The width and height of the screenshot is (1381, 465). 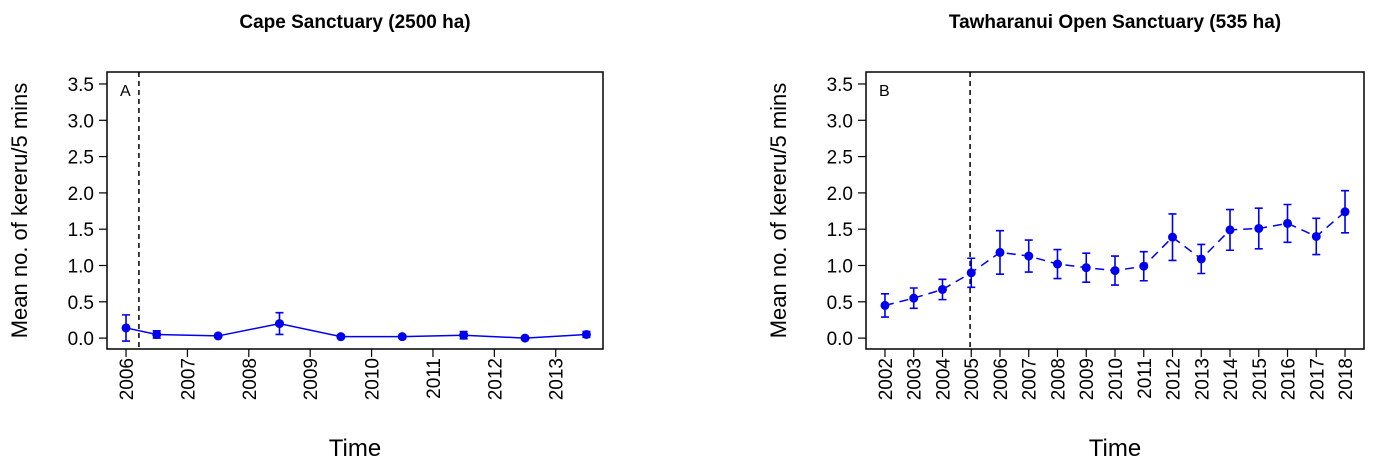 What do you see at coordinates (1289, 379) in the screenshot?
I see `x-tick-label: 2016` at bounding box center [1289, 379].